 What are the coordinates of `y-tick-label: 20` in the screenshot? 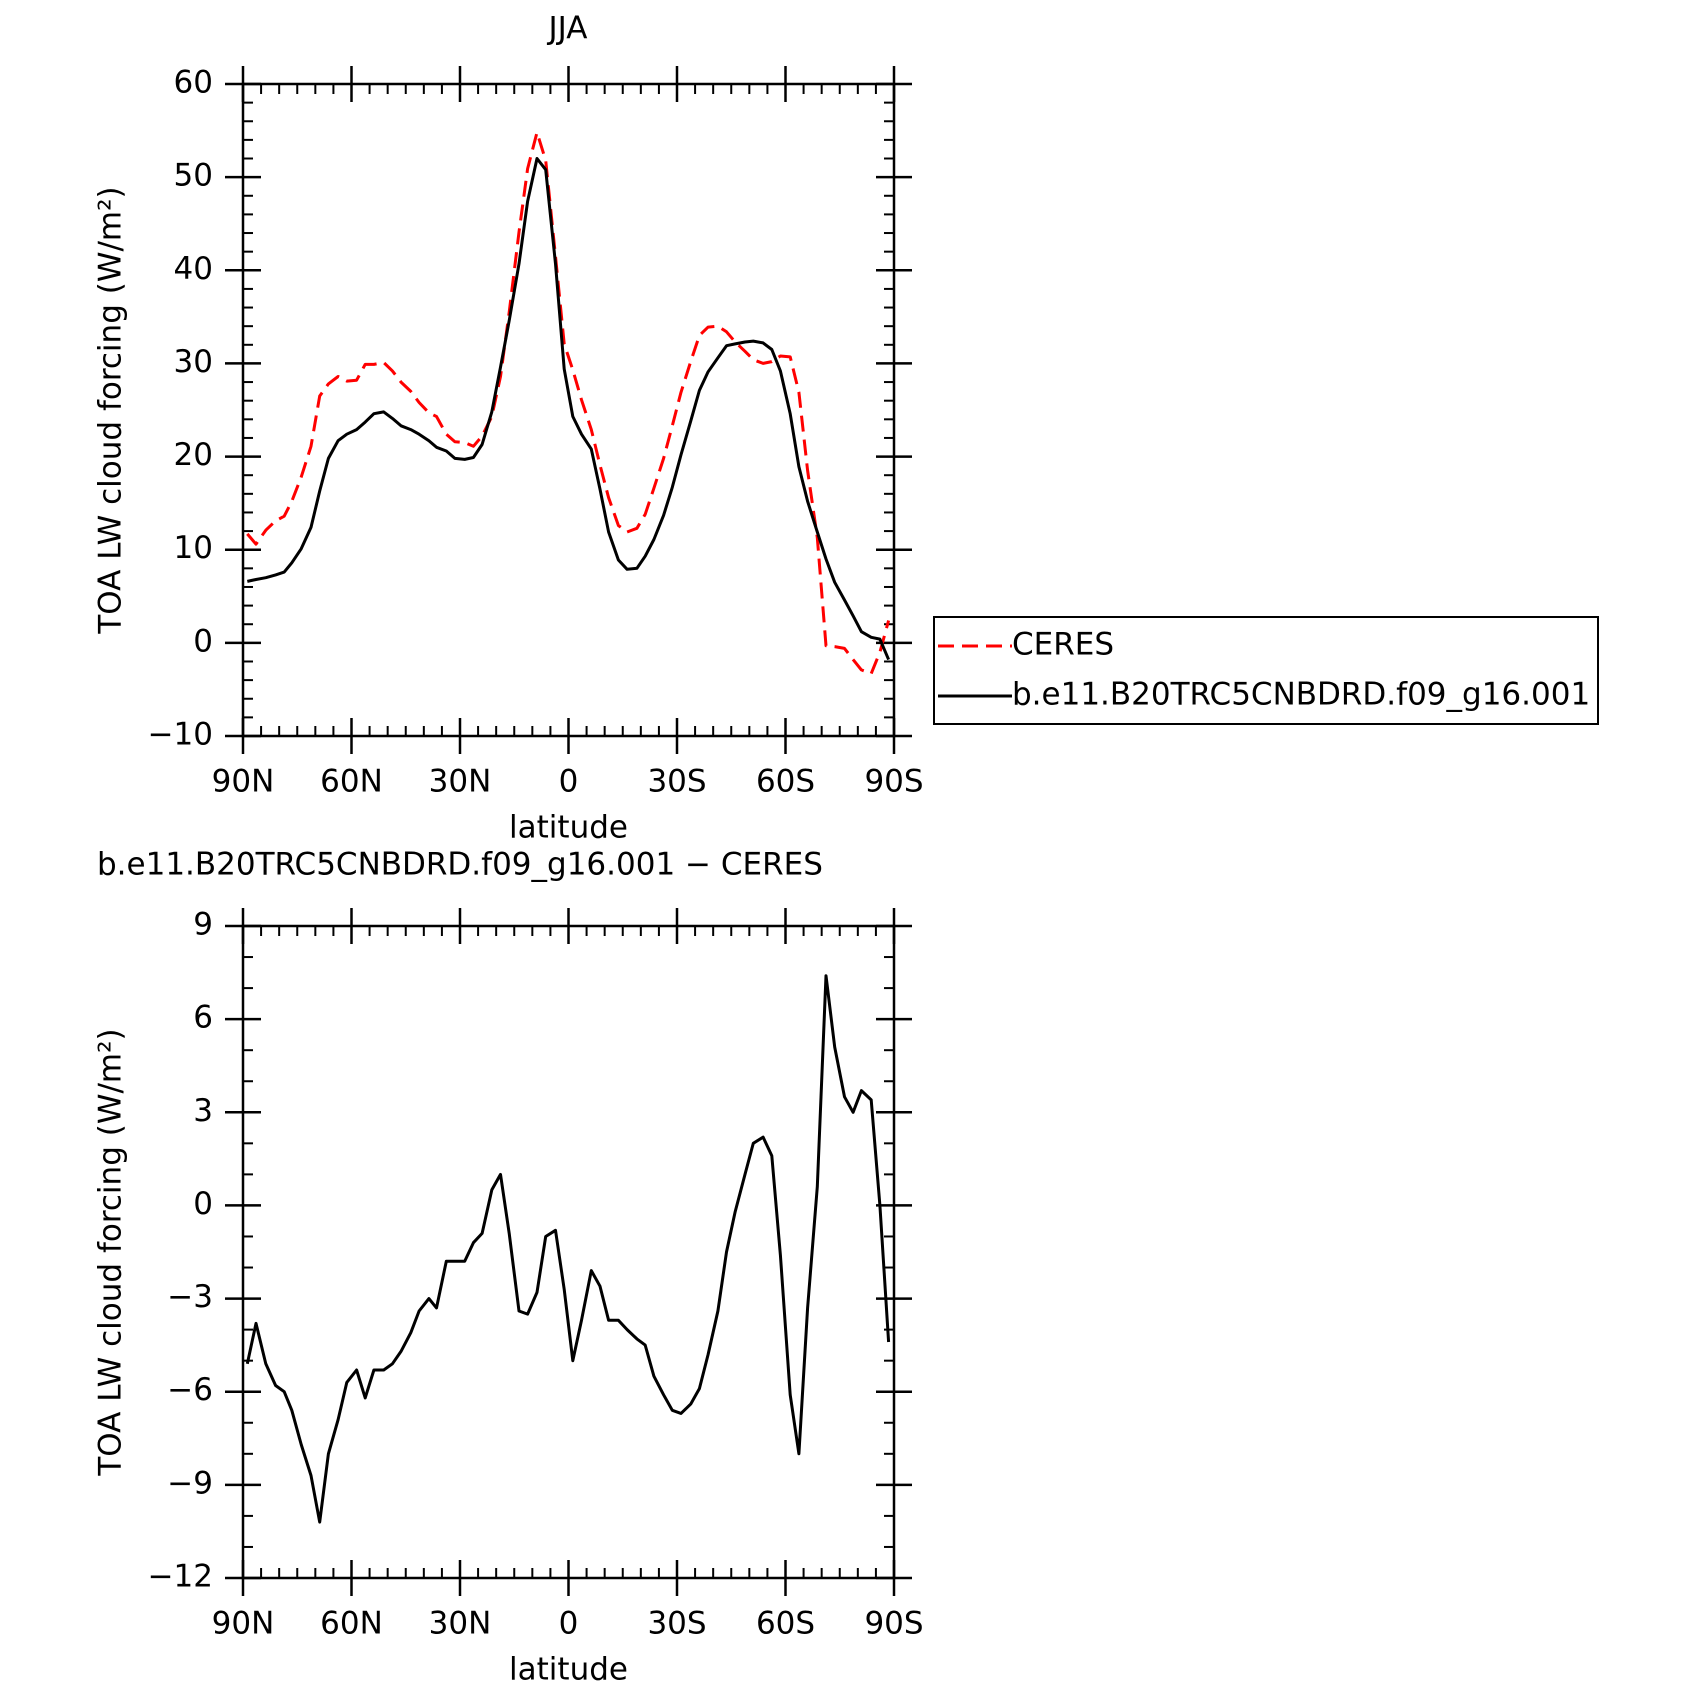 It's located at (193, 455).